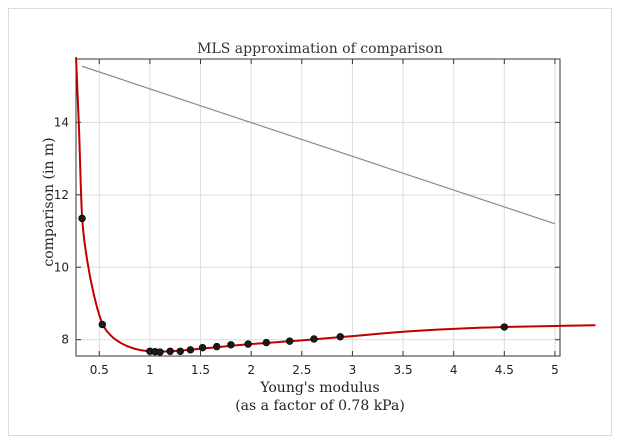 The height and width of the screenshot is (444, 622). Describe the element at coordinates (150, 370) in the screenshot. I see `x-tick-label: 1` at that location.